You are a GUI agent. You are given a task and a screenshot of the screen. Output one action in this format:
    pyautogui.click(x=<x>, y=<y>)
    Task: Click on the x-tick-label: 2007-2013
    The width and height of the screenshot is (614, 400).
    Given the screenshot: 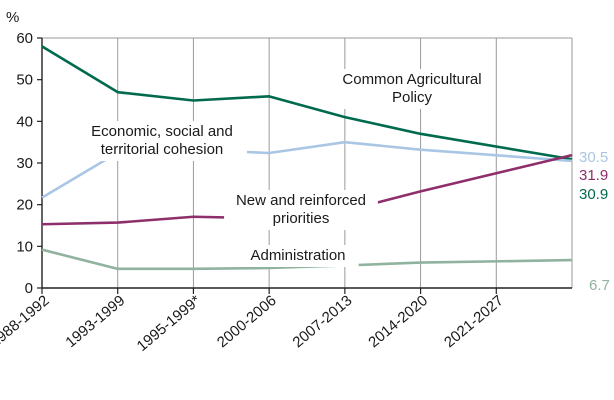 What is the action you would take?
    pyautogui.click(x=323, y=321)
    